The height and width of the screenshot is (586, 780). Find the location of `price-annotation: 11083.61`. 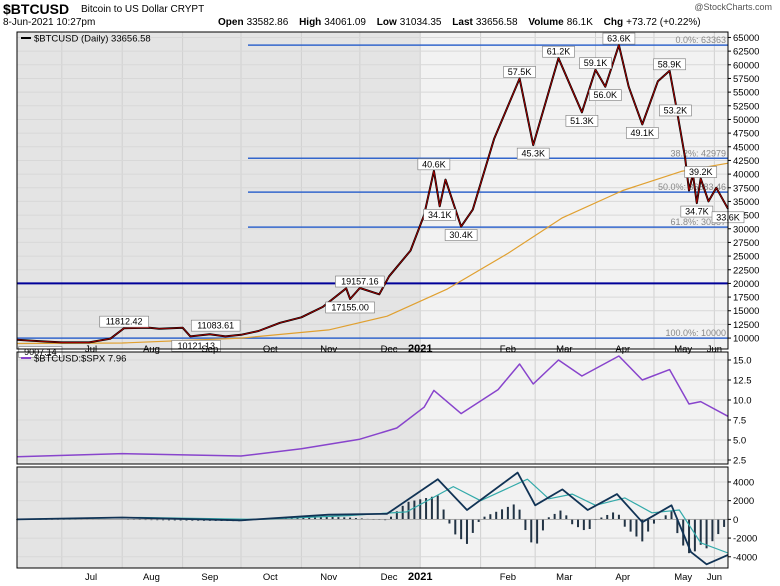

price-annotation: 11083.61 is located at coordinates (215, 325).